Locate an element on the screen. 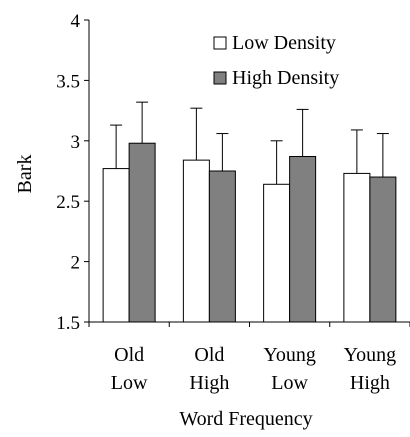 The image size is (410, 437). y-tick-label: 3.5 is located at coordinates (68, 81).